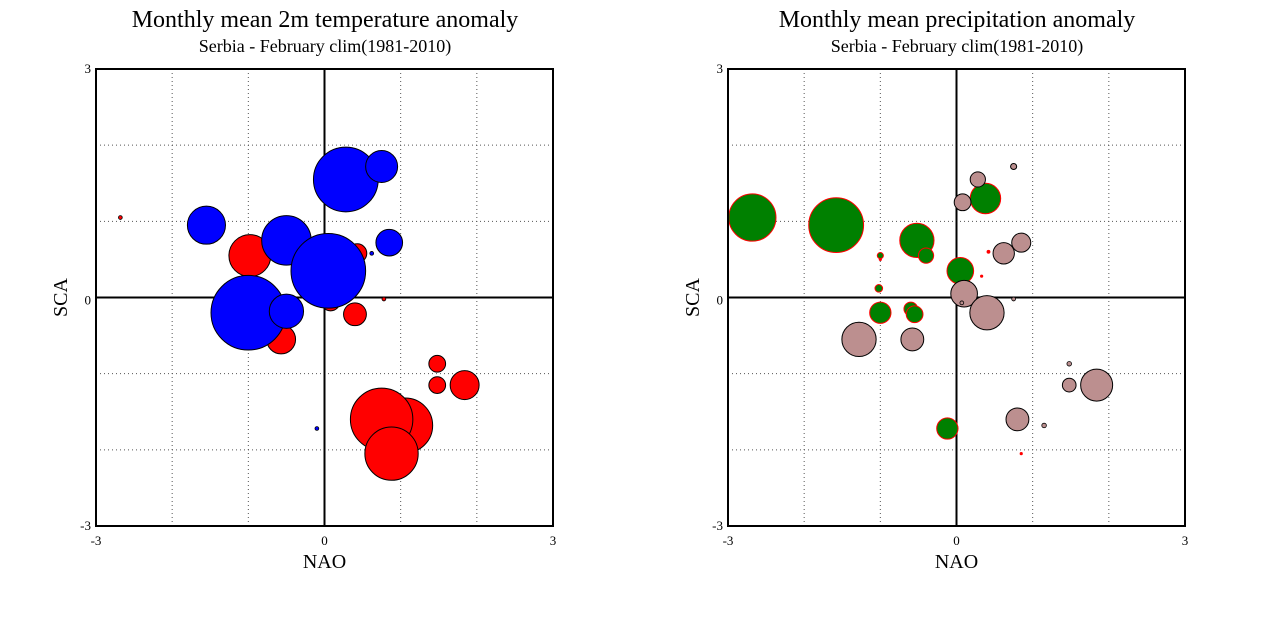 The image size is (1264, 622). I want to click on chart-title: Monthly mean 2m temperature anomaly, so click(325, 20).